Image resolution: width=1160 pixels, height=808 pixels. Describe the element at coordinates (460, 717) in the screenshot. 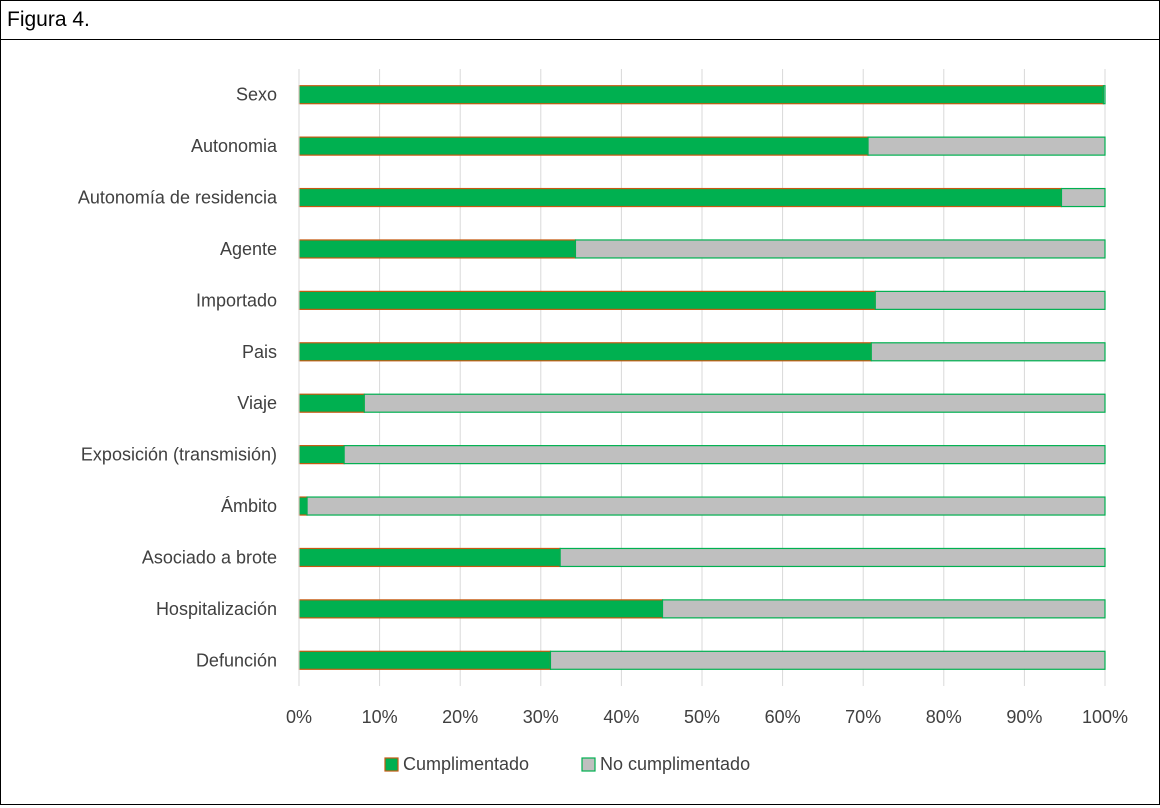

I see `x-tick-label: 20%` at that location.